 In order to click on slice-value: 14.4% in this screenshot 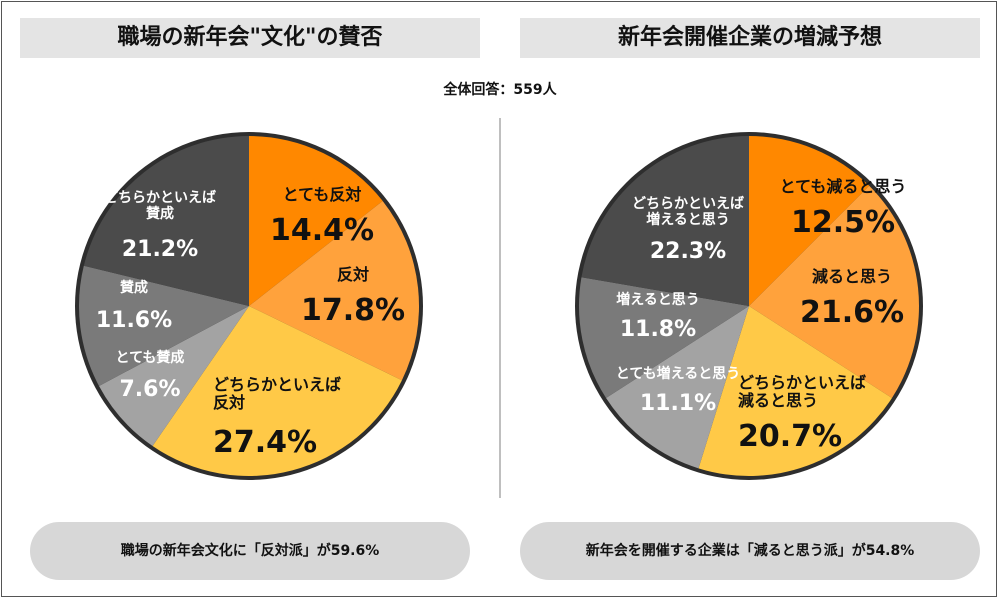, I will do `click(322, 230)`.